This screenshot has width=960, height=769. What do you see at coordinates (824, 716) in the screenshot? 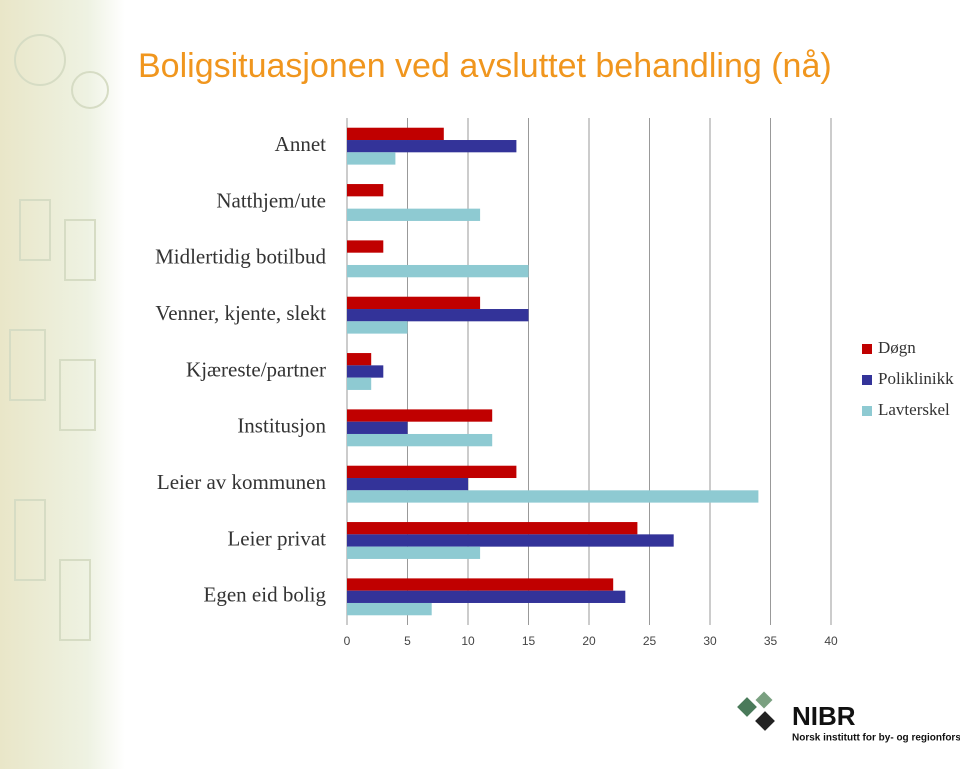
I see `logo-name: NIBR` at bounding box center [824, 716].